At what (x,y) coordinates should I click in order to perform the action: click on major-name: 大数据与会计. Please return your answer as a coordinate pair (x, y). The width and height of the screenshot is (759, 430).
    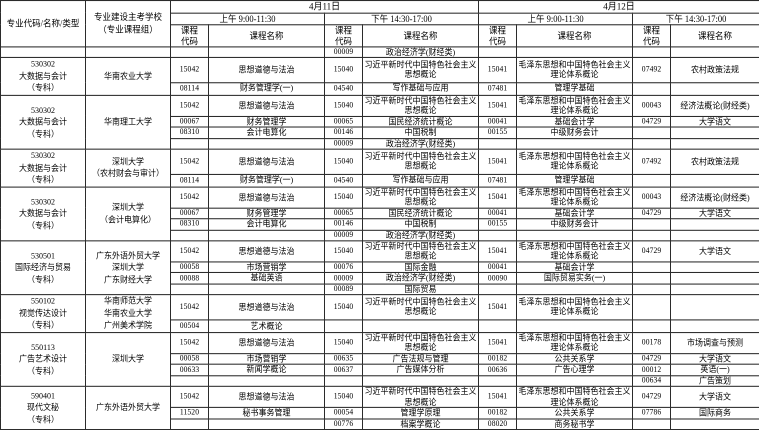
    Looking at the image, I should click on (43, 168).